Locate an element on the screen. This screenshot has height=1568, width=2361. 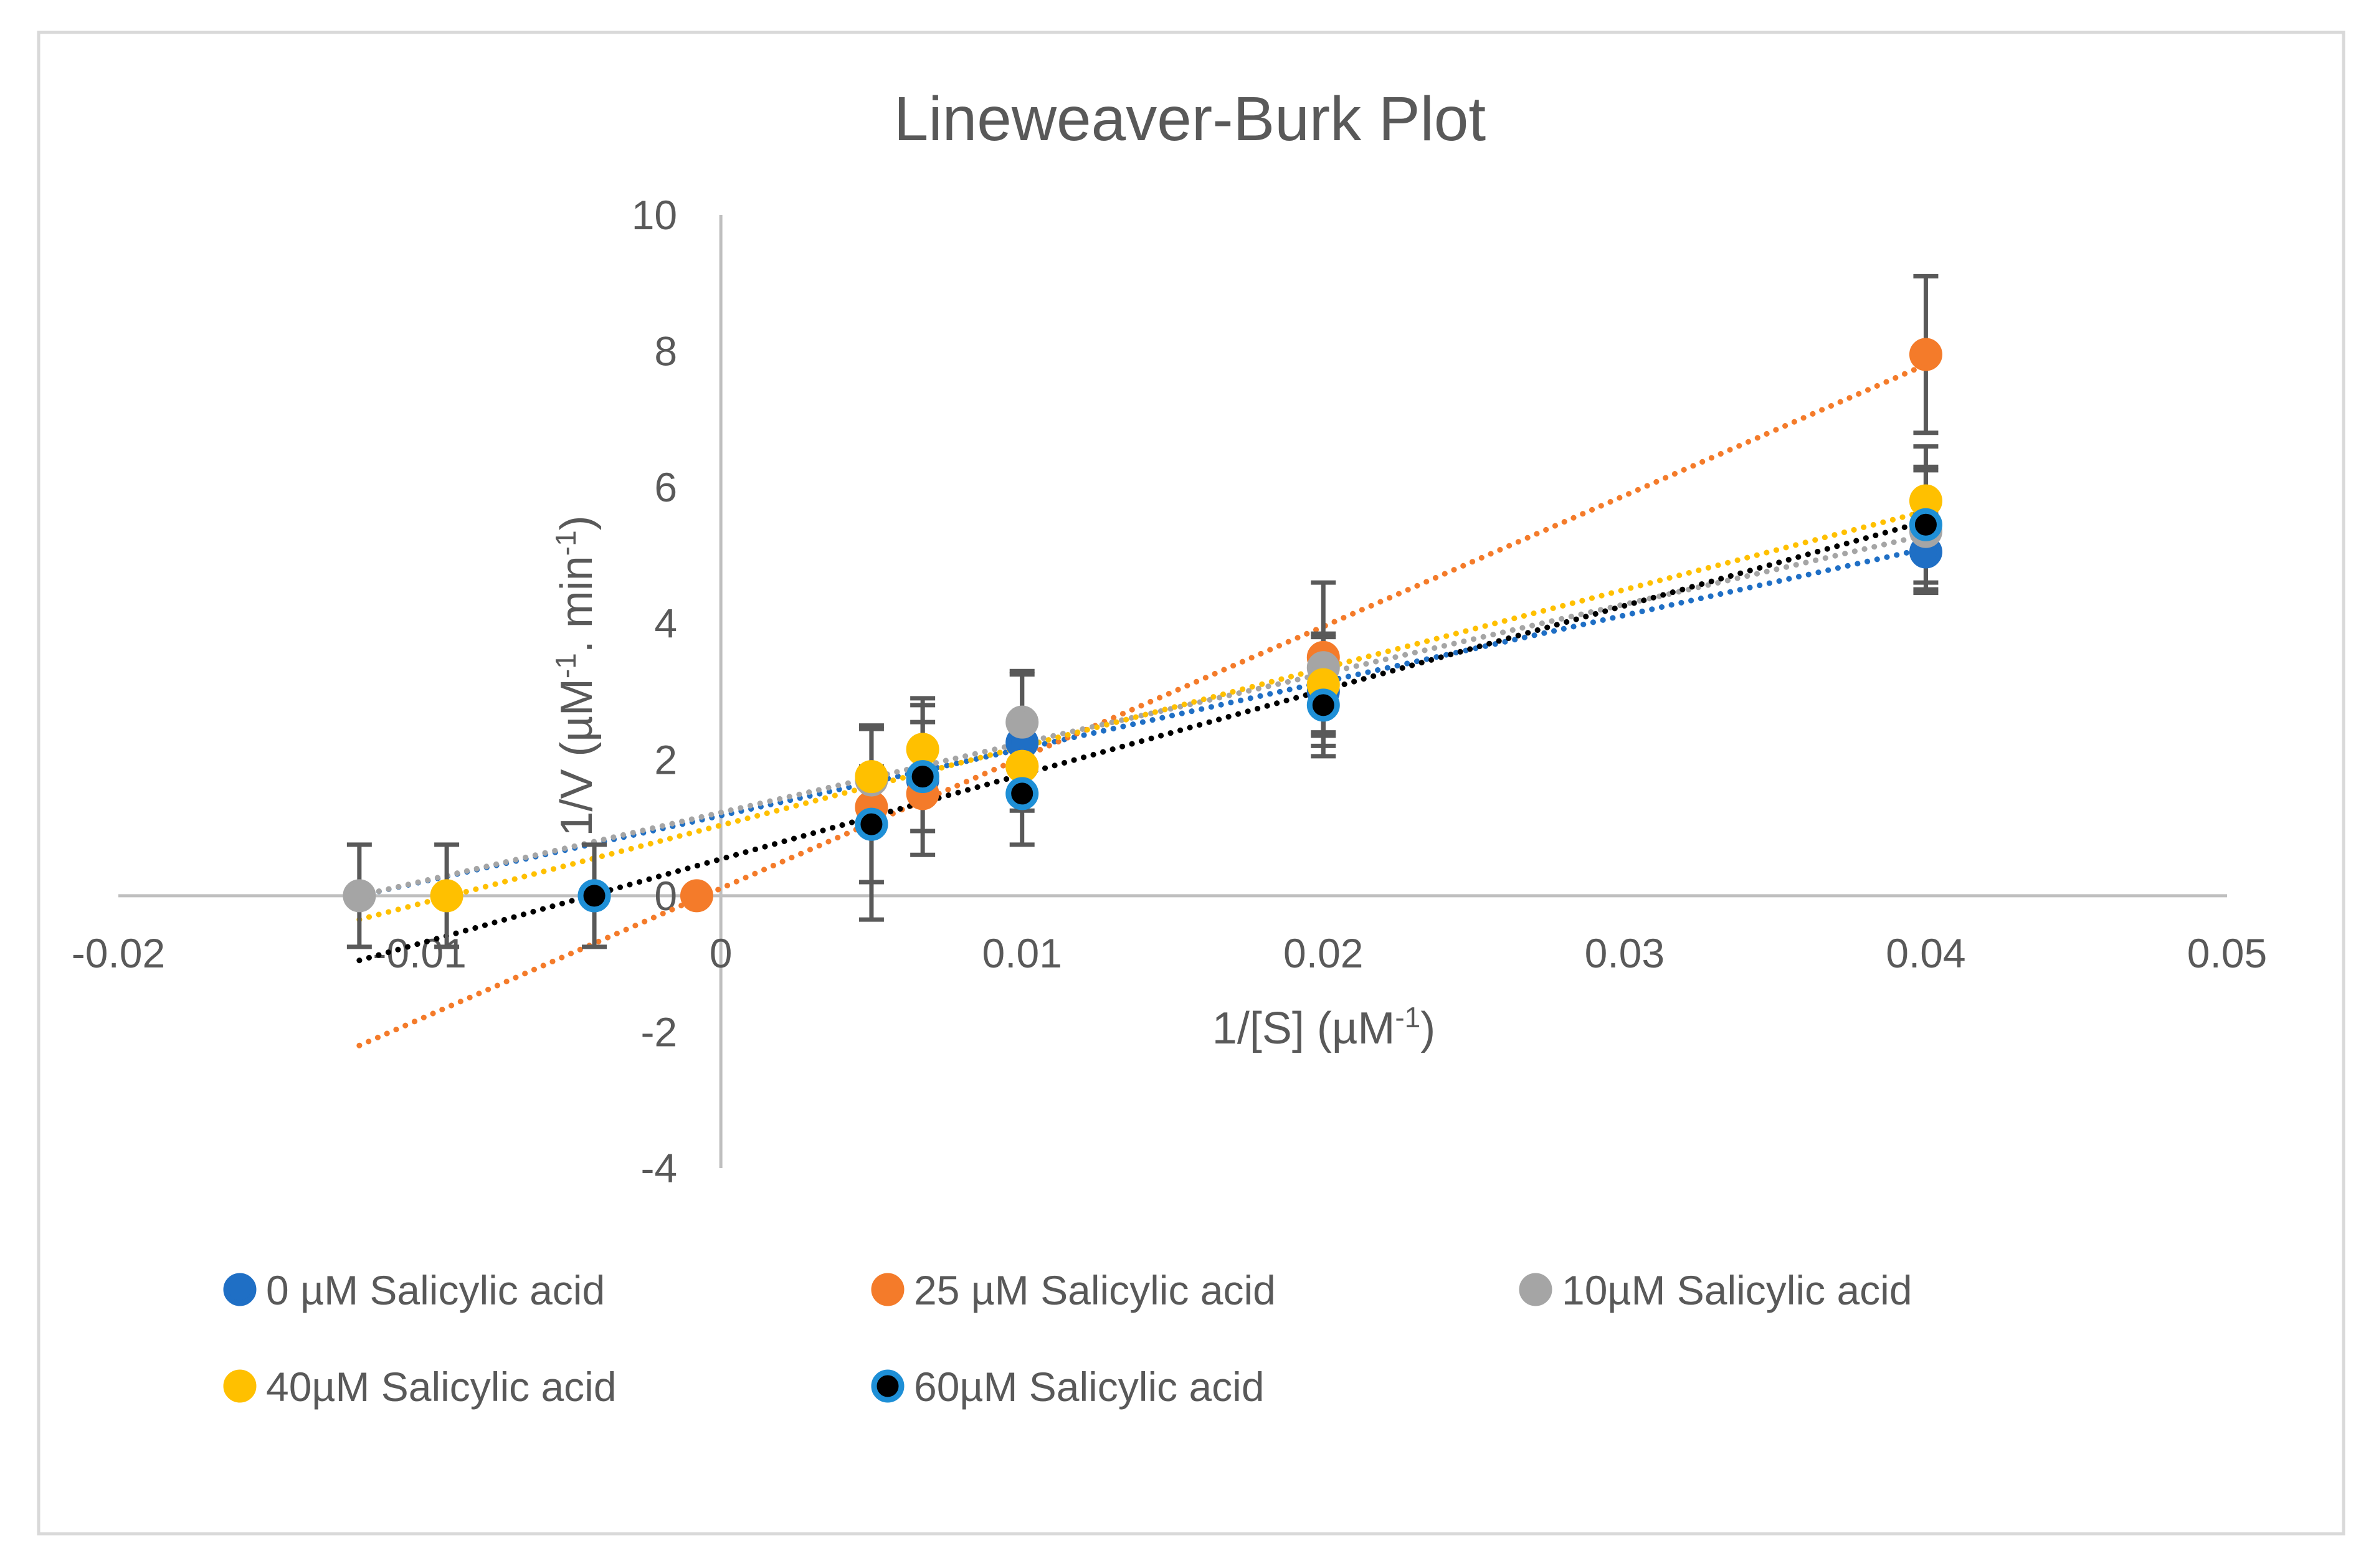
legend-label: 25 µM Salicylic acid is located at coordinates (1095, 1290).